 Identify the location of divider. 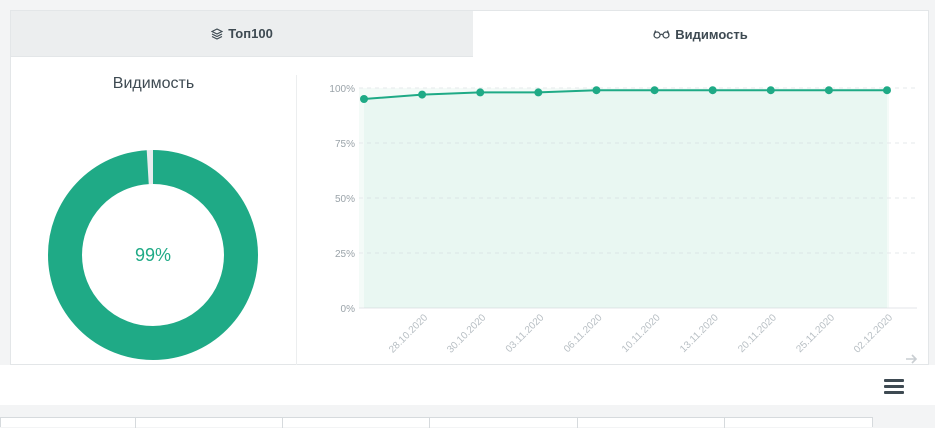
(296, 220).